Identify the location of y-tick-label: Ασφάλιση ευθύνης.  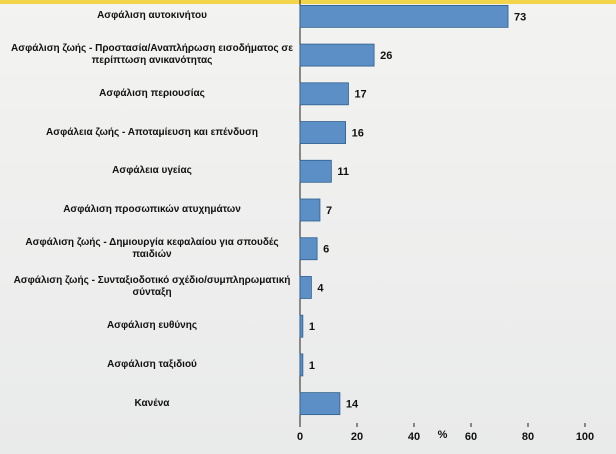
(152, 326).